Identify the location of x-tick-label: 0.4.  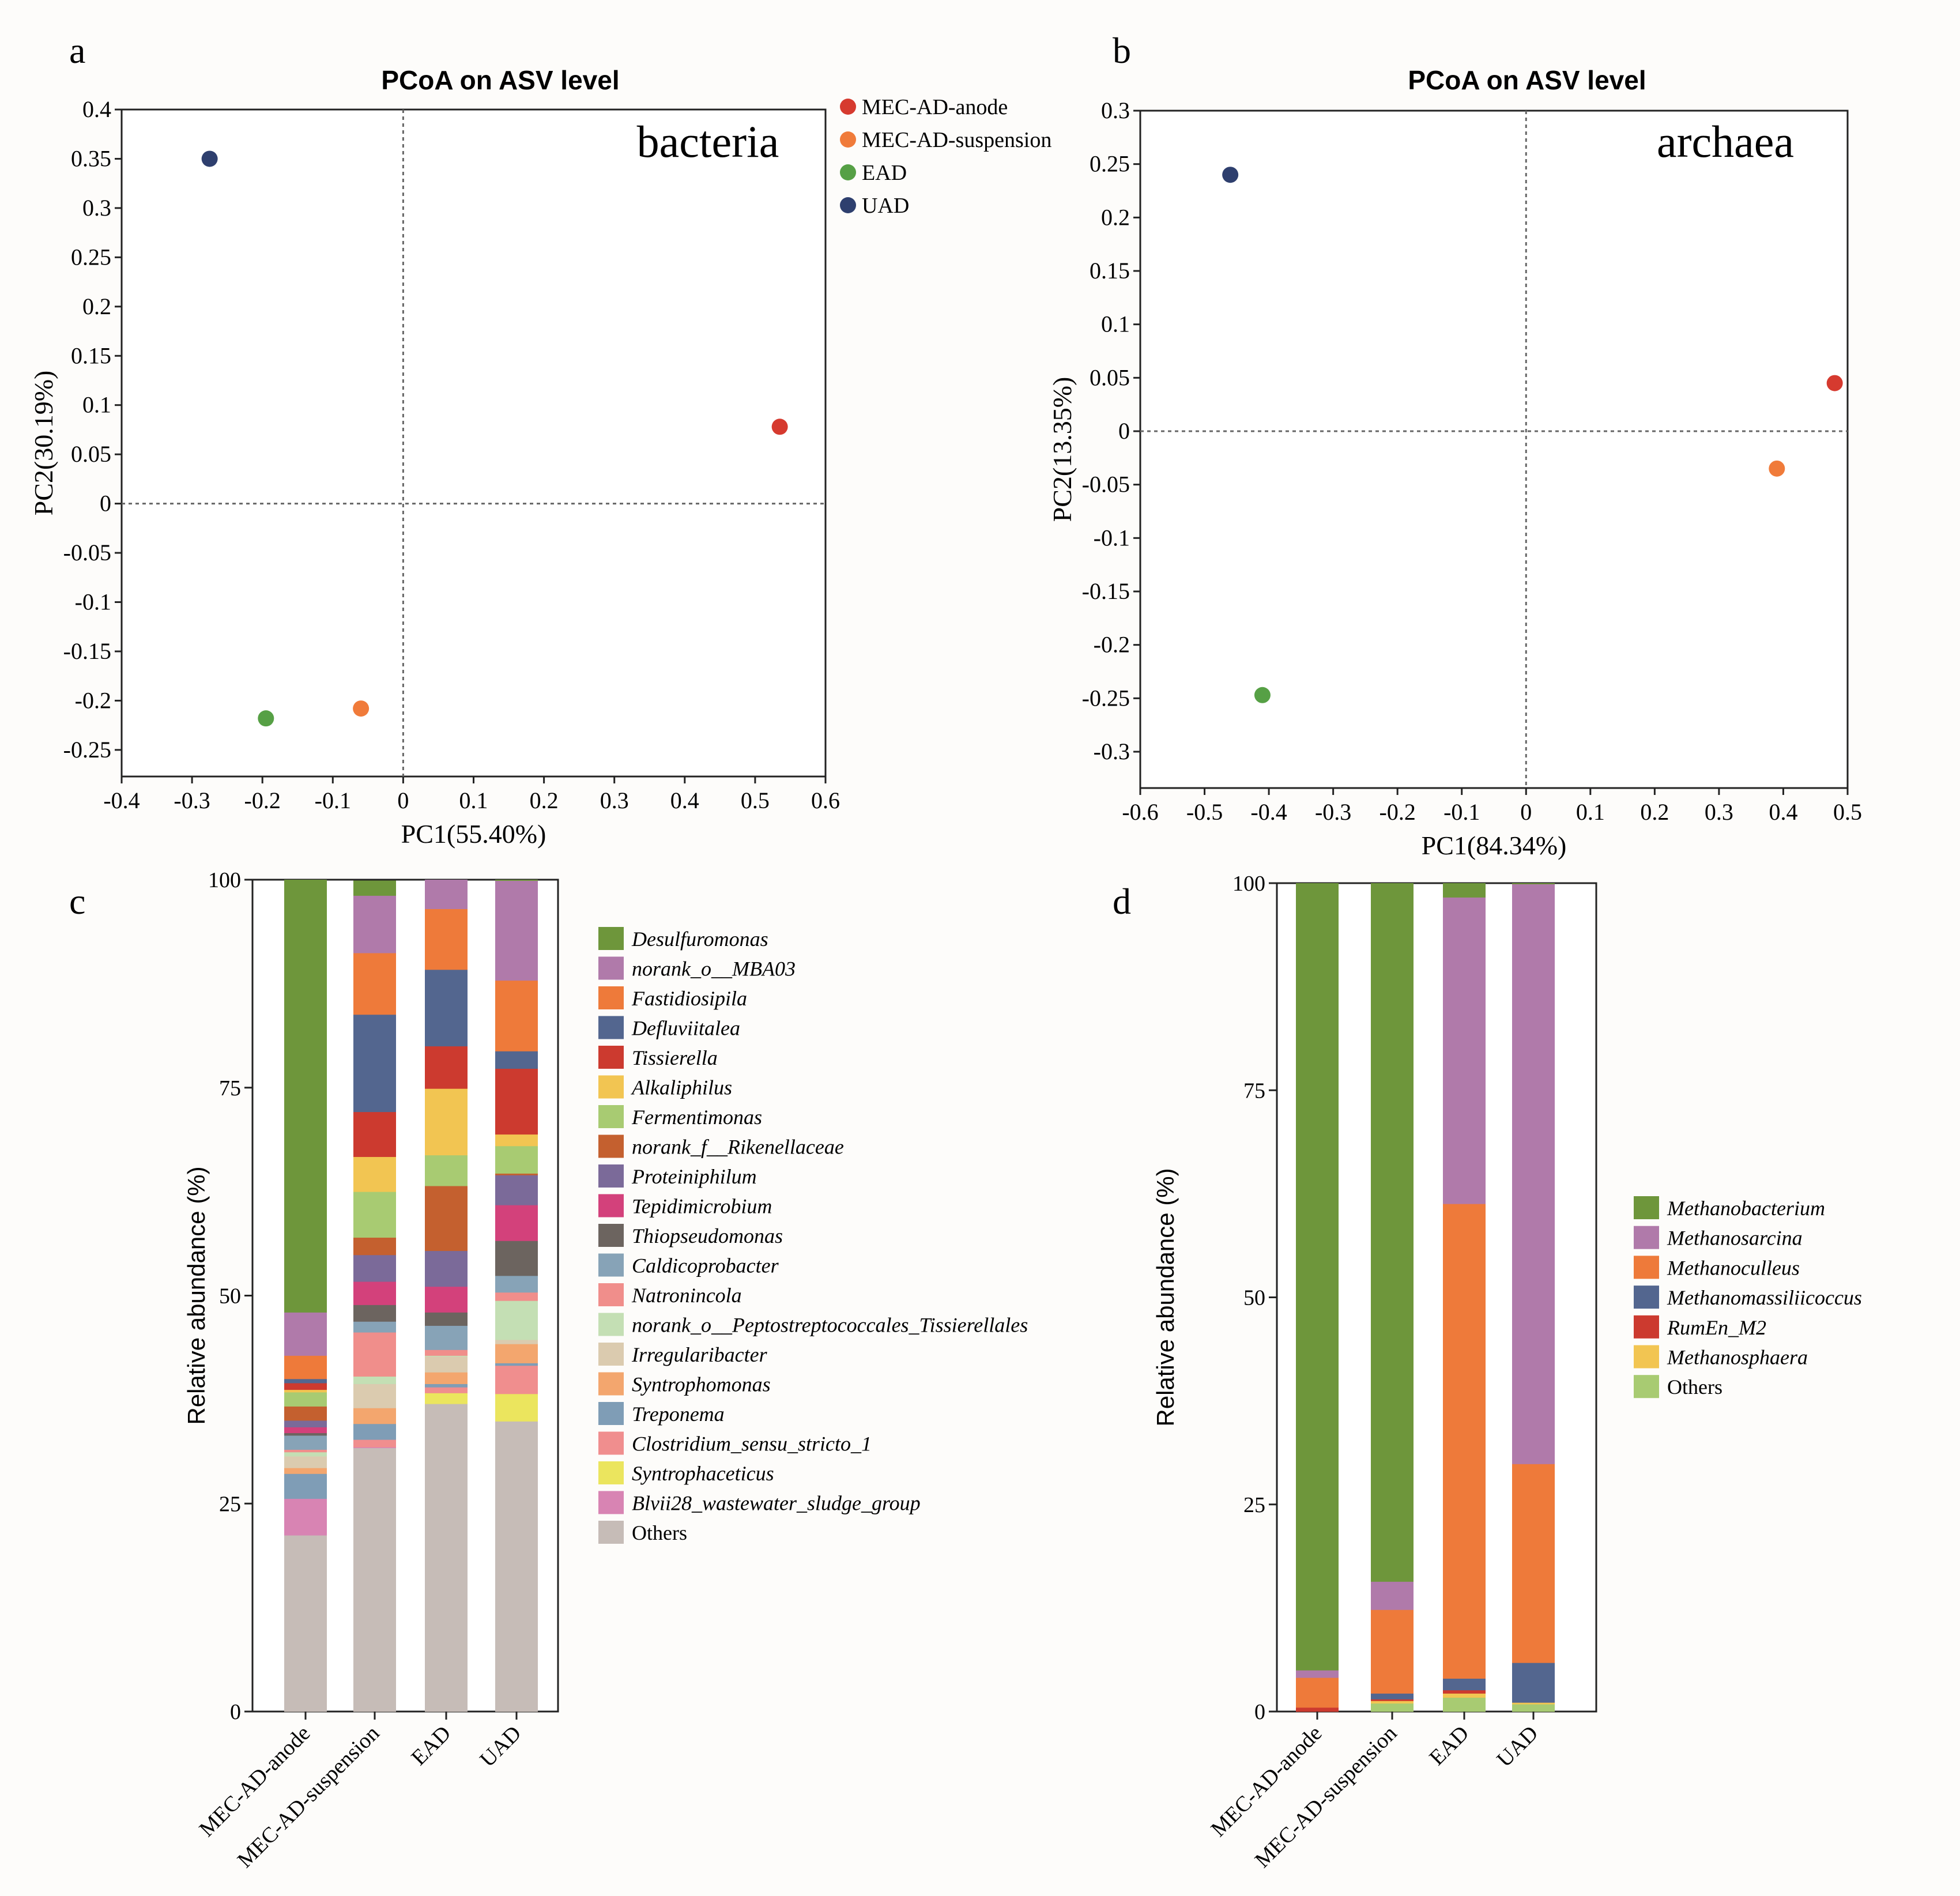
(1783, 812).